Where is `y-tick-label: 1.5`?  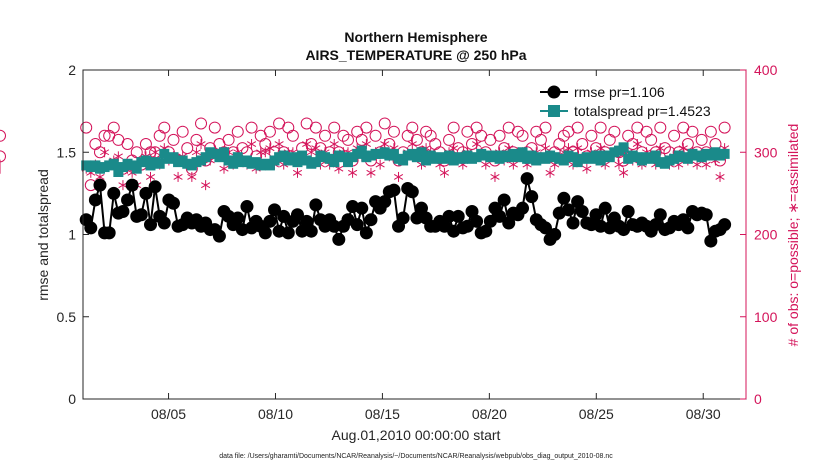 y-tick-label: 1.5 is located at coordinates (67, 152).